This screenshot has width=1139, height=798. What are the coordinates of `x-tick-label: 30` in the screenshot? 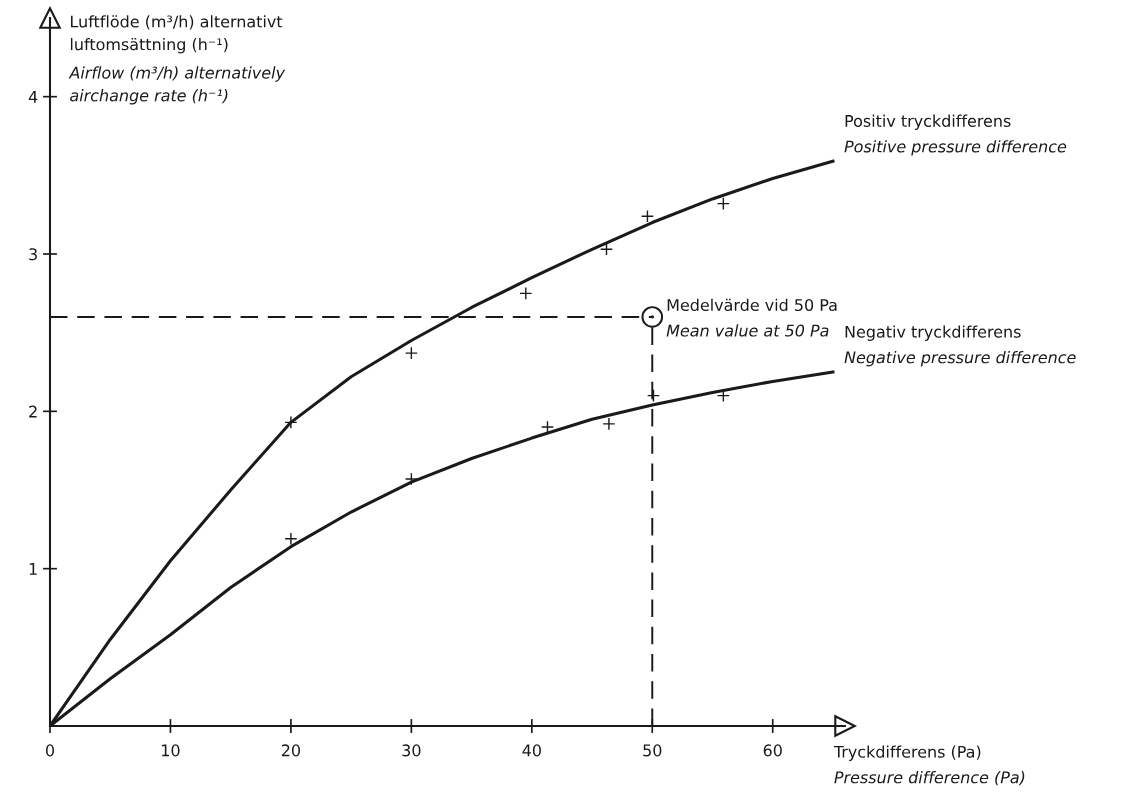 It's located at (411, 750).